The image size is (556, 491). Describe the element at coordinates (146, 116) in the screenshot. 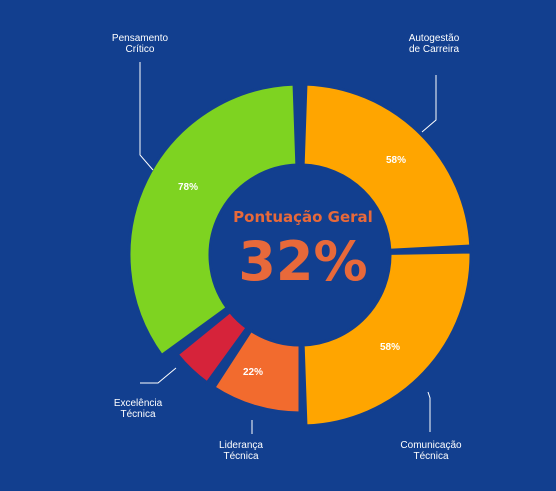

I see `leader-line-pensamento-critico` at that location.